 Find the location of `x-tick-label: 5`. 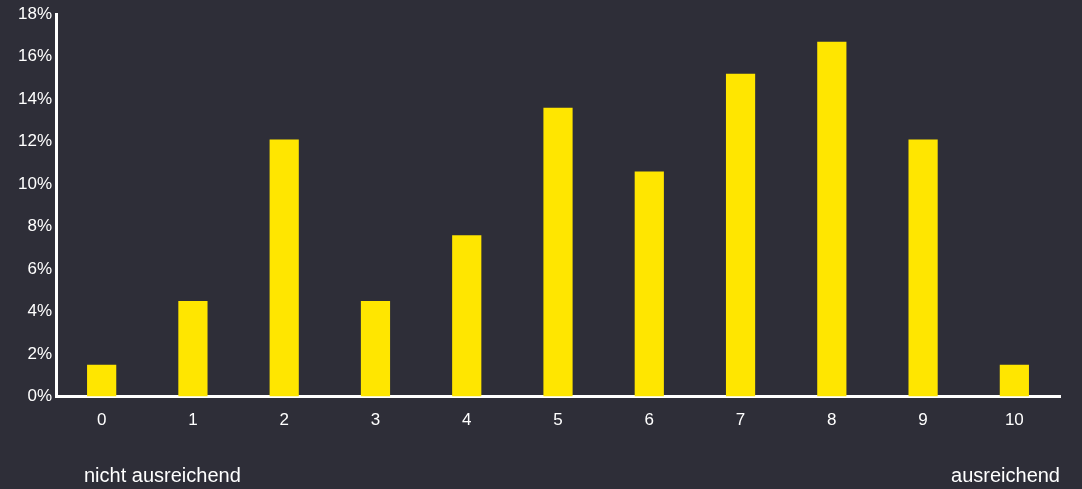

x-tick-label: 5 is located at coordinates (558, 420).